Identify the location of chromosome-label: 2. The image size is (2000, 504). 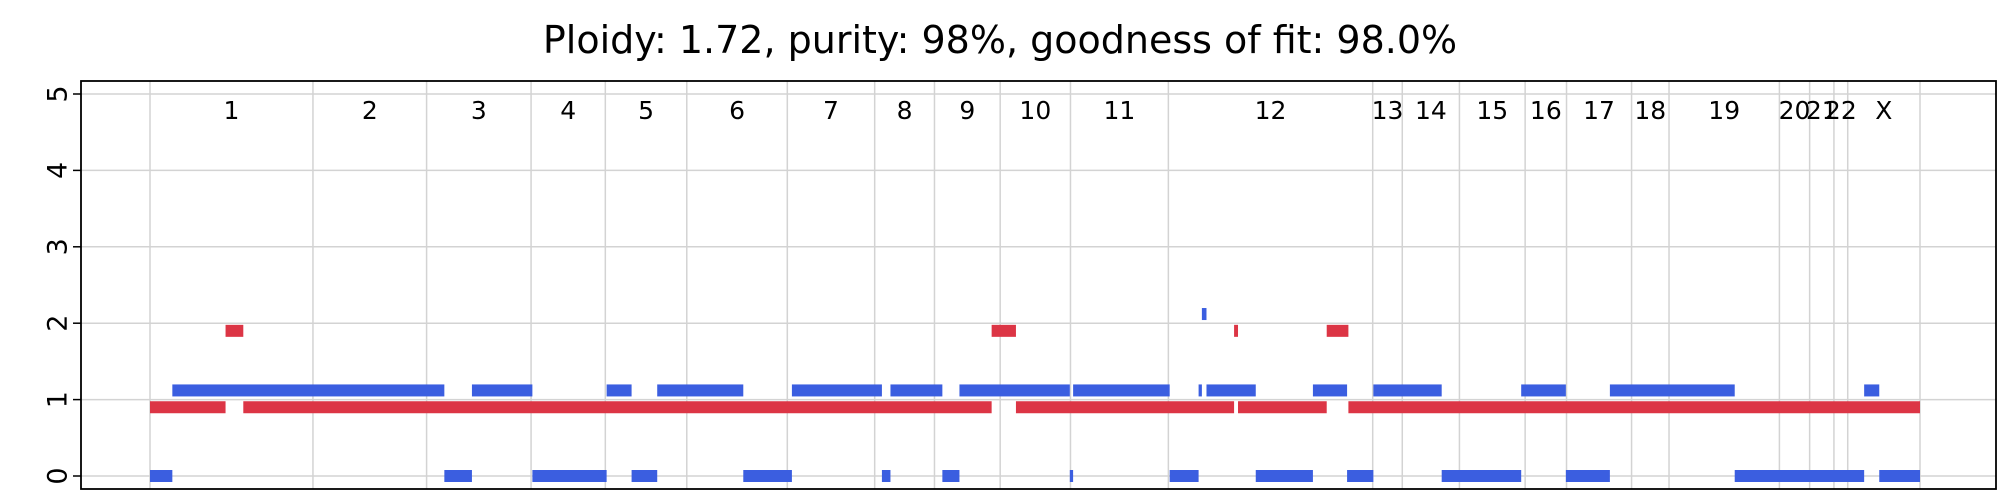
(370, 110).